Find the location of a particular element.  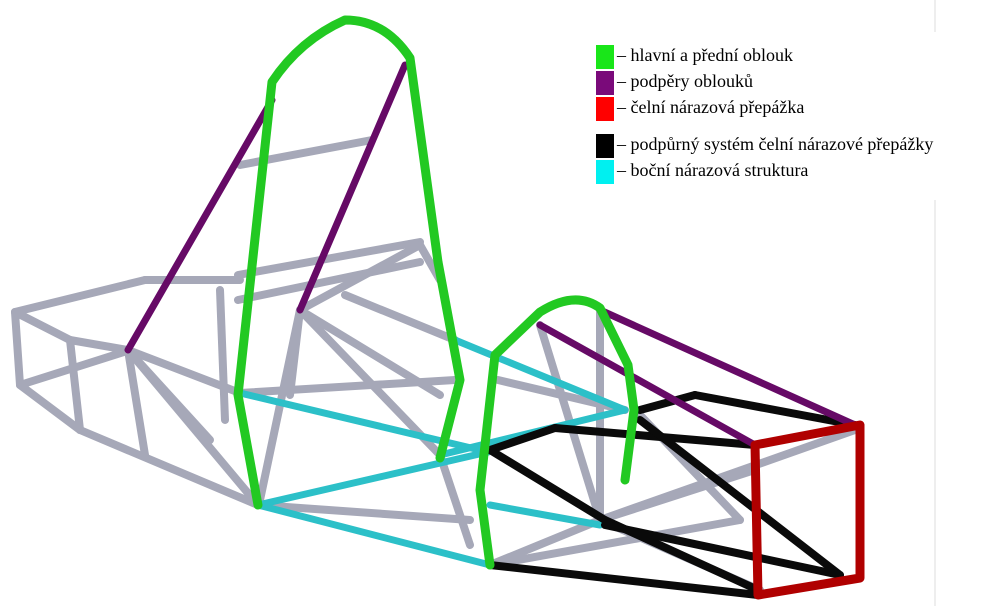

legend-label: – podpěry oblouků is located at coordinates (684, 81).